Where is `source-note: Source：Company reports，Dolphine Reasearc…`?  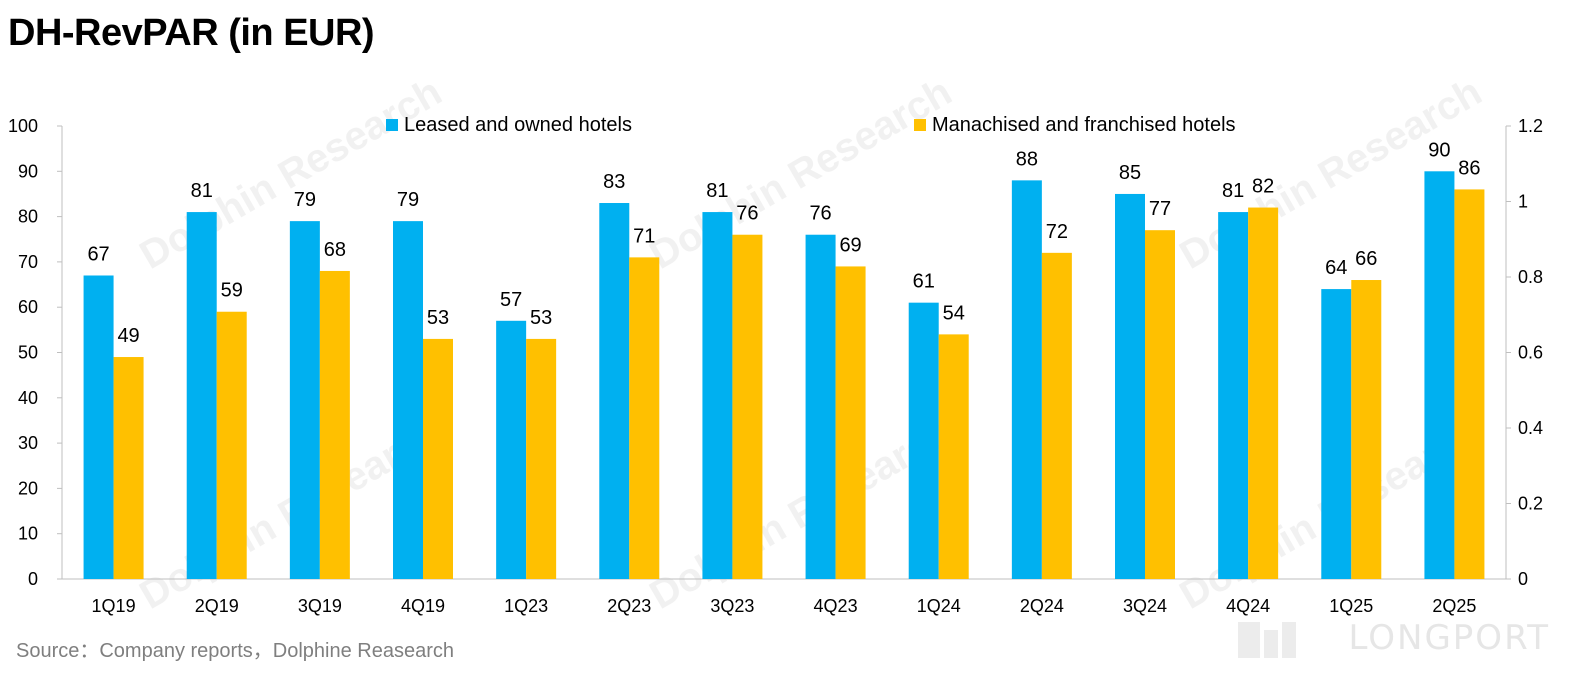
source-note: Source：Company reports，Dolphine Reasearc… is located at coordinates (235, 651).